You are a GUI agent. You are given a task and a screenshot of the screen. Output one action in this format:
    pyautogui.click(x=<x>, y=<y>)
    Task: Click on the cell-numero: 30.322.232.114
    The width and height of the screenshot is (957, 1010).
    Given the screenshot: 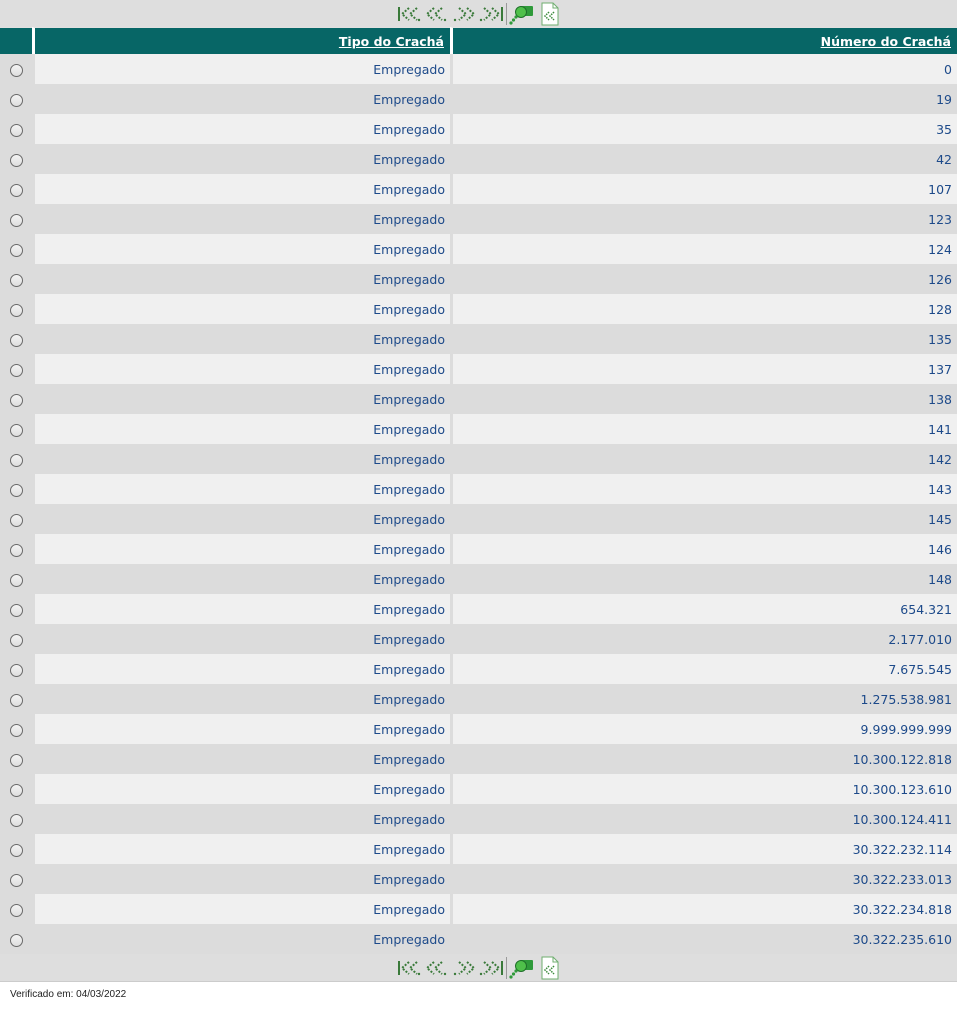 What is the action you would take?
    pyautogui.click(x=703, y=849)
    